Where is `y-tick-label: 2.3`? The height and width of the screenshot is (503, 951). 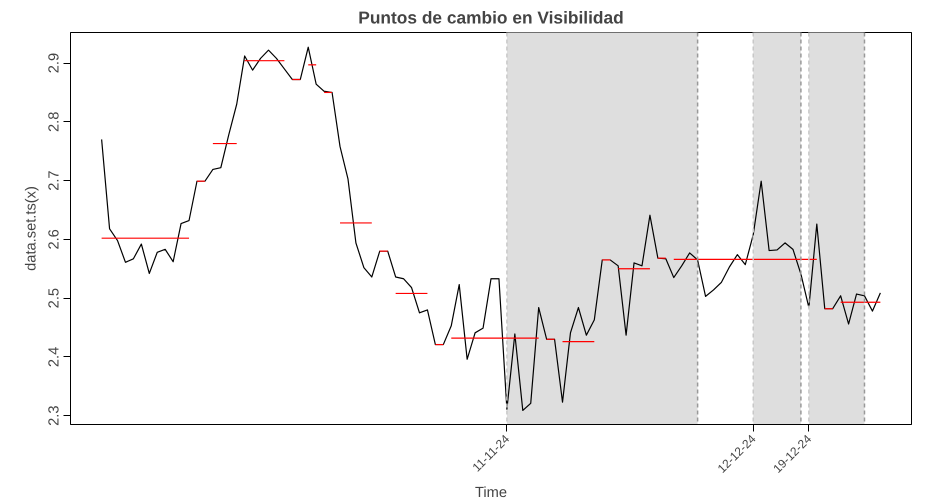 y-tick-label: 2.3 is located at coordinates (54, 415).